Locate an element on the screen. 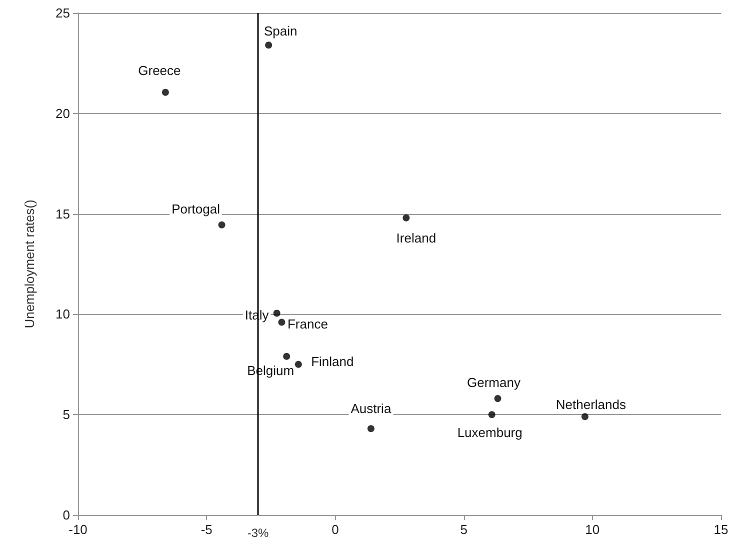 Image resolution: width=735 pixels, height=553 pixels. x-tick-label: 5 is located at coordinates (464, 529).